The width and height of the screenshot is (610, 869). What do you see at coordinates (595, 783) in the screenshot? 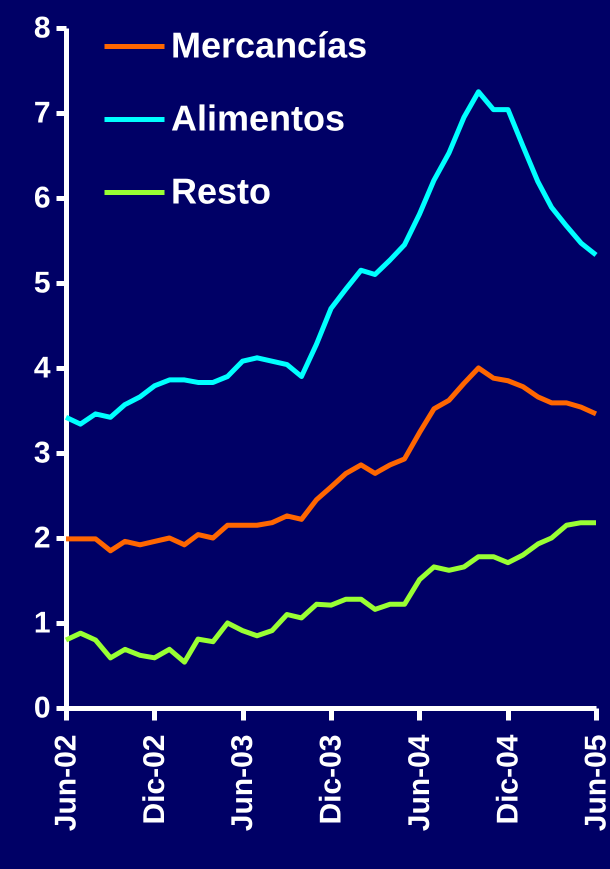
I see `x-tick-label: Jun-05` at bounding box center [595, 783].